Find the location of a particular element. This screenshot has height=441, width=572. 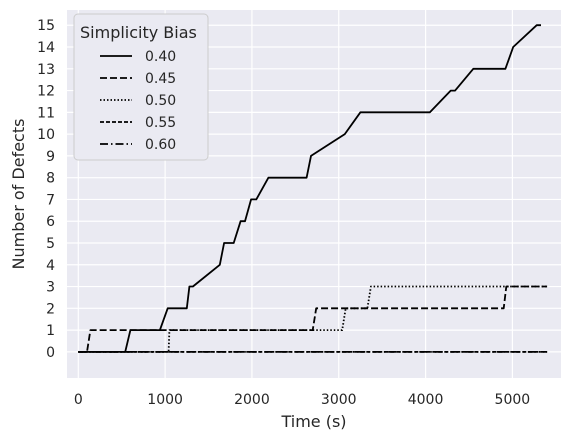

y-tick-label: 1 is located at coordinates (50, 331).